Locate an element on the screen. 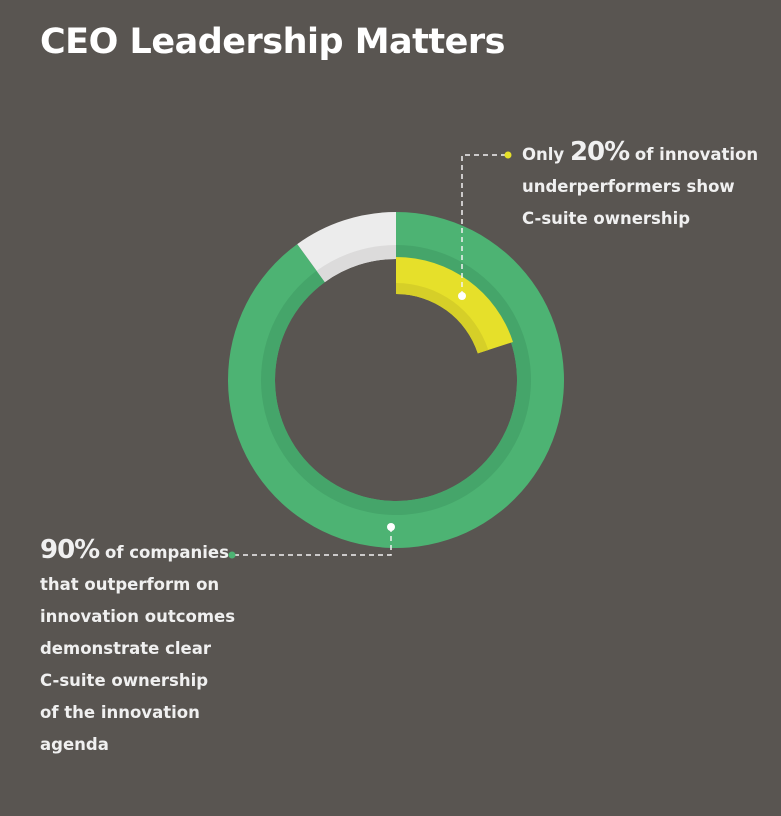 The height and width of the screenshot is (816, 781). annotation-line: underperformers show is located at coordinates (628, 186).